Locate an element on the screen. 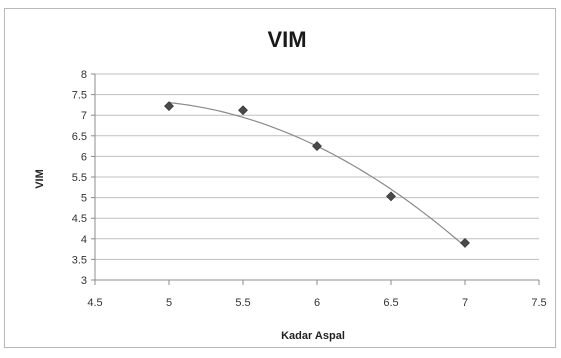 The image size is (561, 358). y-tick-label: 5 is located at coordinates (84, 199).